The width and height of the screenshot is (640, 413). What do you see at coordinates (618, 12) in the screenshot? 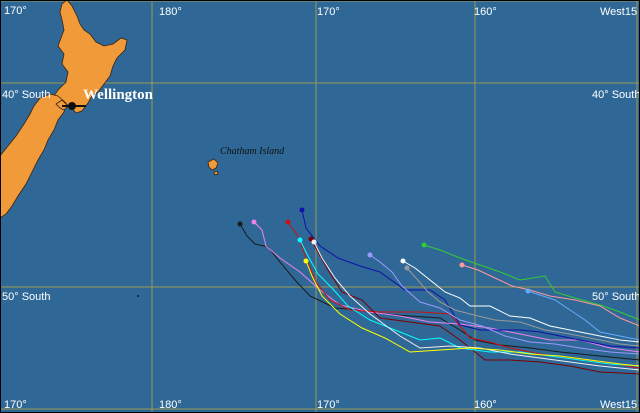
I see `lon-label-top-150w: West15` at bounding box center [618, 12].